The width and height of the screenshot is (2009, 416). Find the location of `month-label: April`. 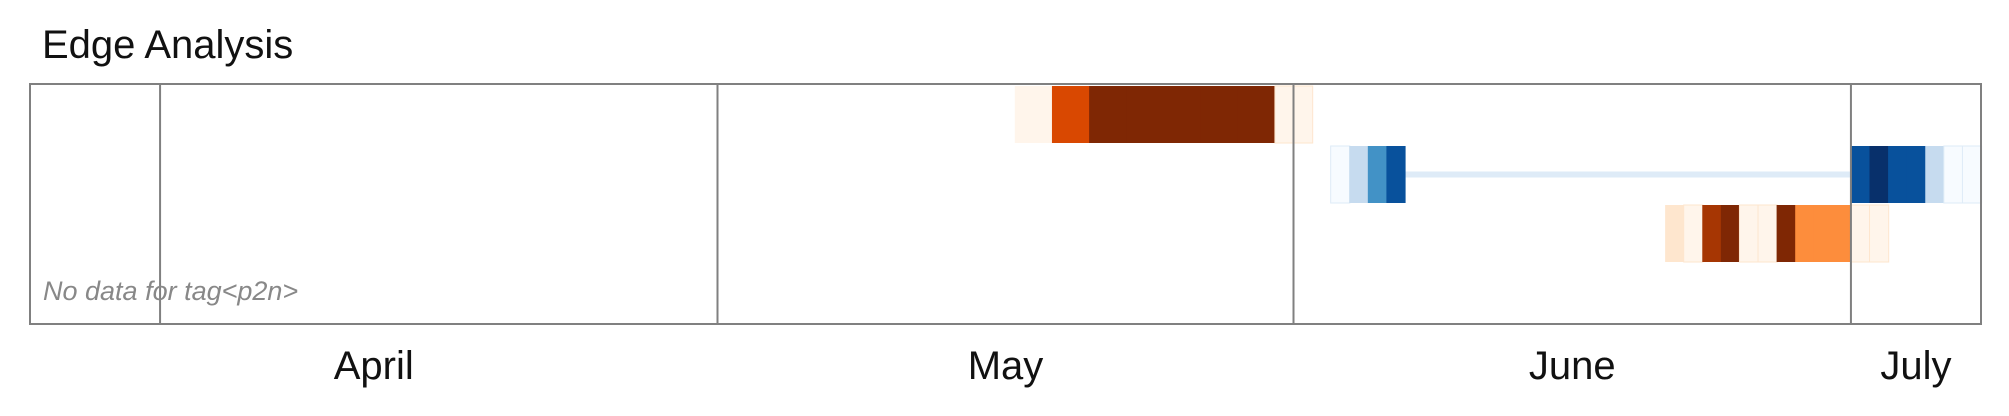

month-label: April is located at coordinates (374, 366).